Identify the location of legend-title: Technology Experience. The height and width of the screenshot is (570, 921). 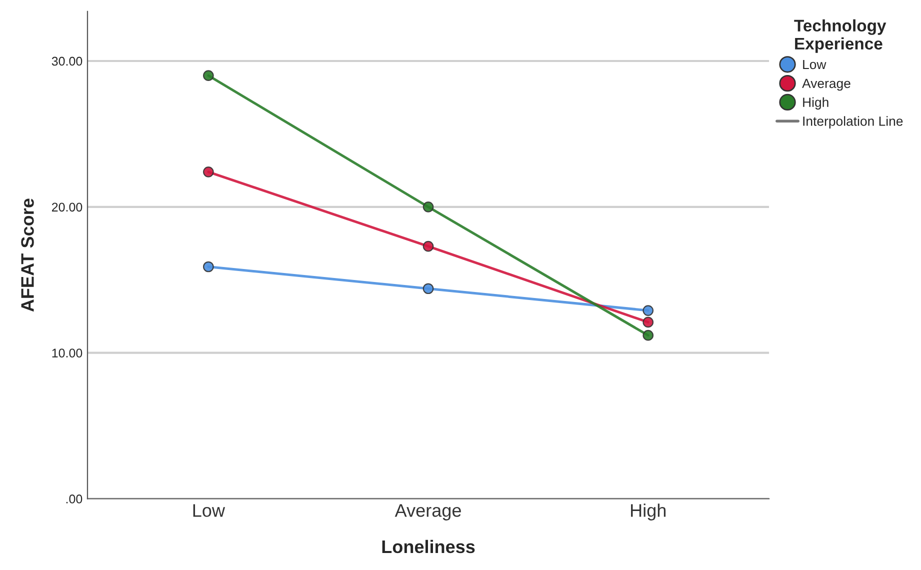
(840, 36).